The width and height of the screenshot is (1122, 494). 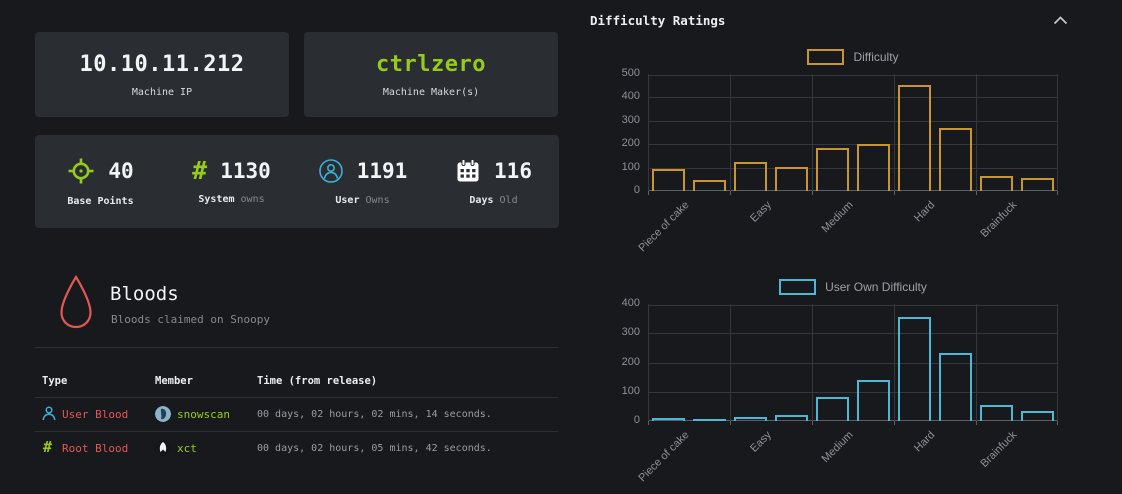 I want to click on bloods-title: Bloods, so click(x=144, y=294).